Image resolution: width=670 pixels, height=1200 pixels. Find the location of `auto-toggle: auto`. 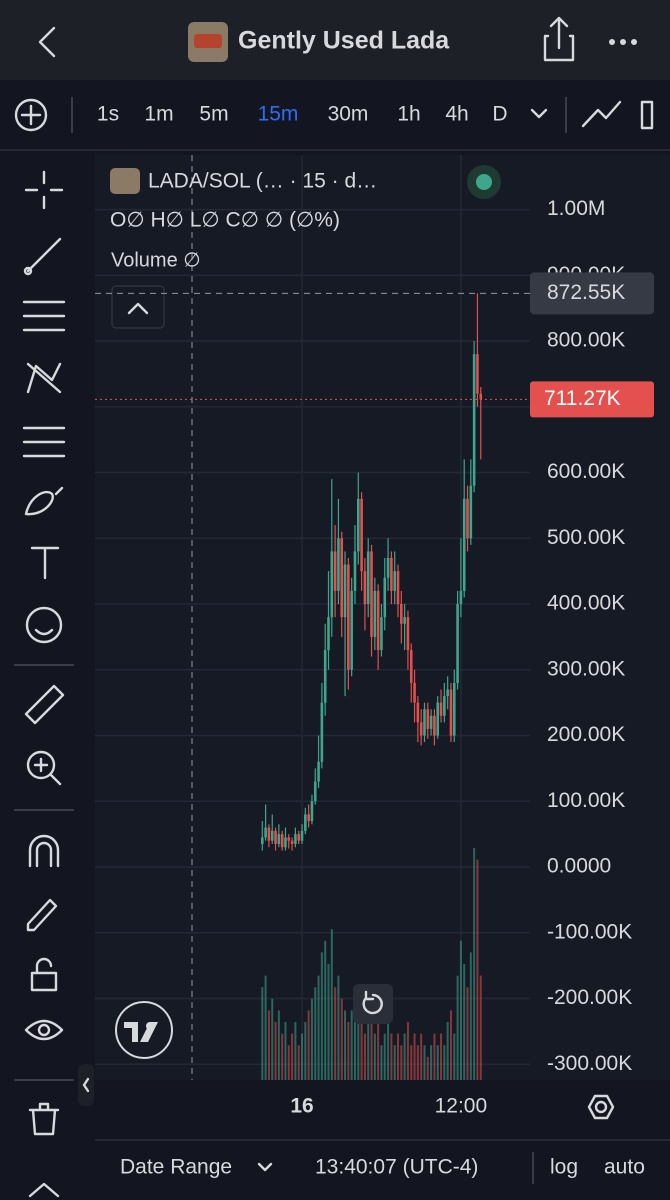

auto-toggle: auto is located at coordinates (624, 1167).